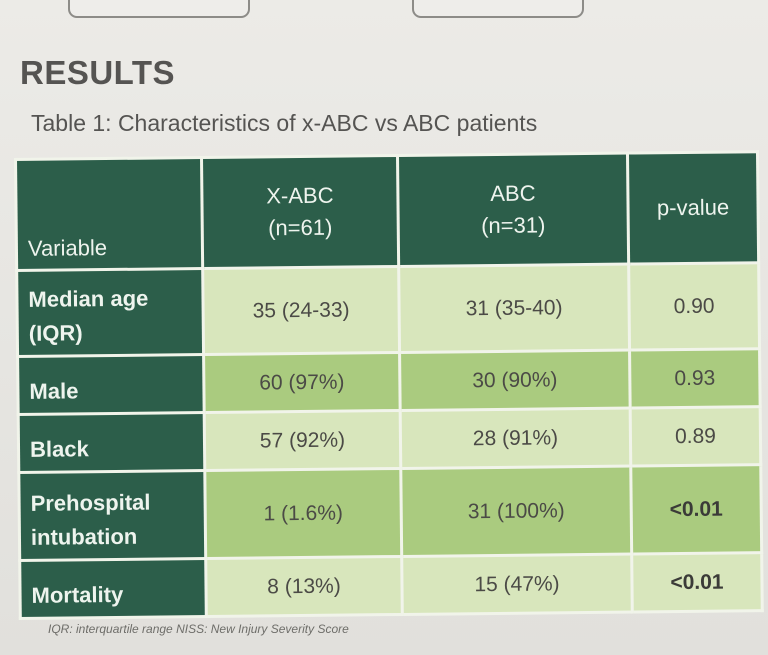  What do you see at coordinates (109, 214) in the screenshot?
I see `header-variable: Variable` at bounding box center [109, 214].